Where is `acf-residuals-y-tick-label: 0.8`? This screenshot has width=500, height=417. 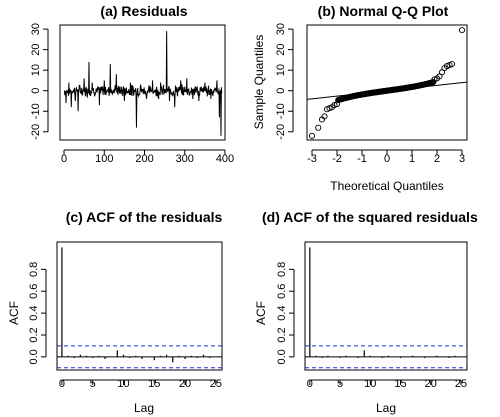
acf-residuals-y-tick-label: 0.8 is located at coordinates (34, 269).